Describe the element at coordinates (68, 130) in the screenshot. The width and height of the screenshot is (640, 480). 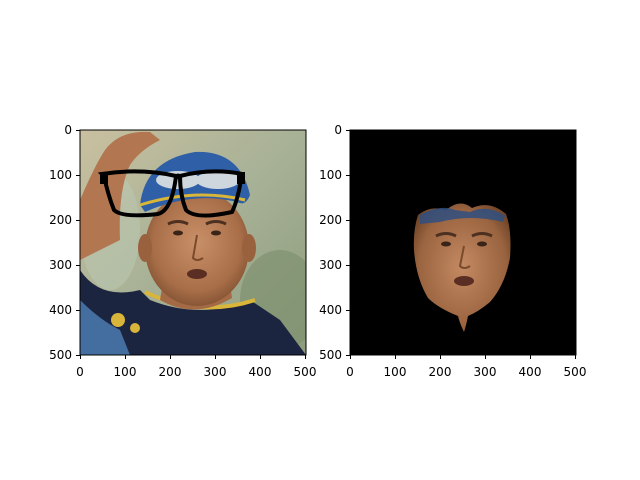
I see `left-ytick-label: 0` at that location.